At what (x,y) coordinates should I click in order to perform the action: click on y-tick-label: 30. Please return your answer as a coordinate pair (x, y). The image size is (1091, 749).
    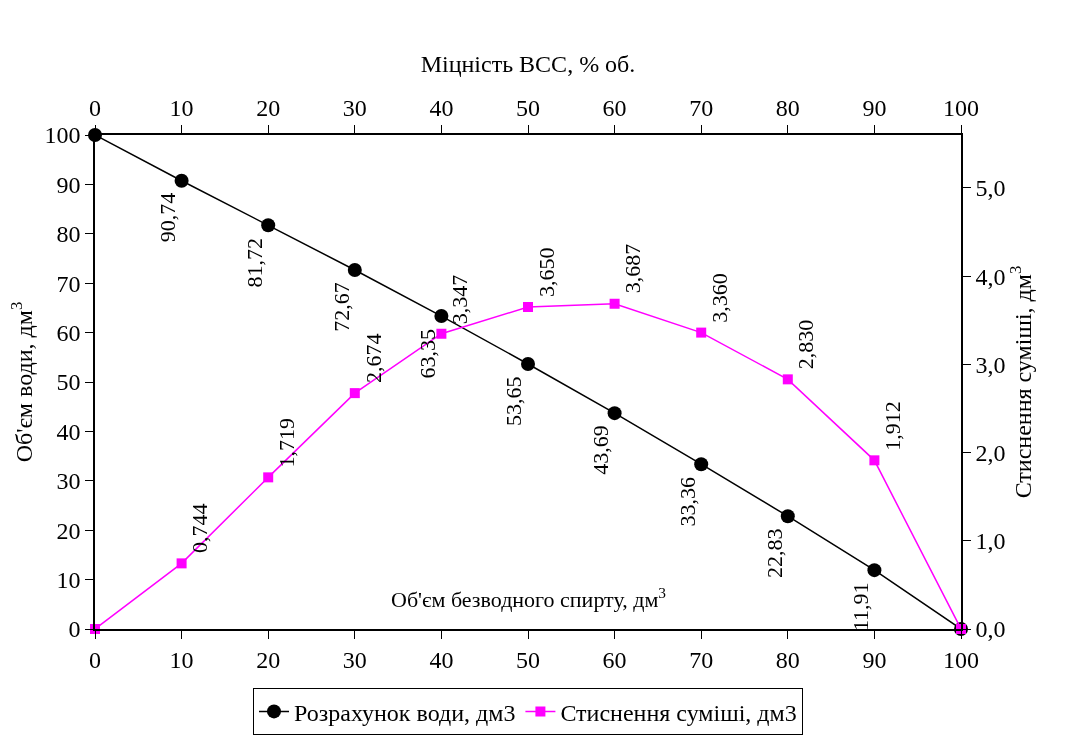
    Looking at the image, I should click on (68, 481).